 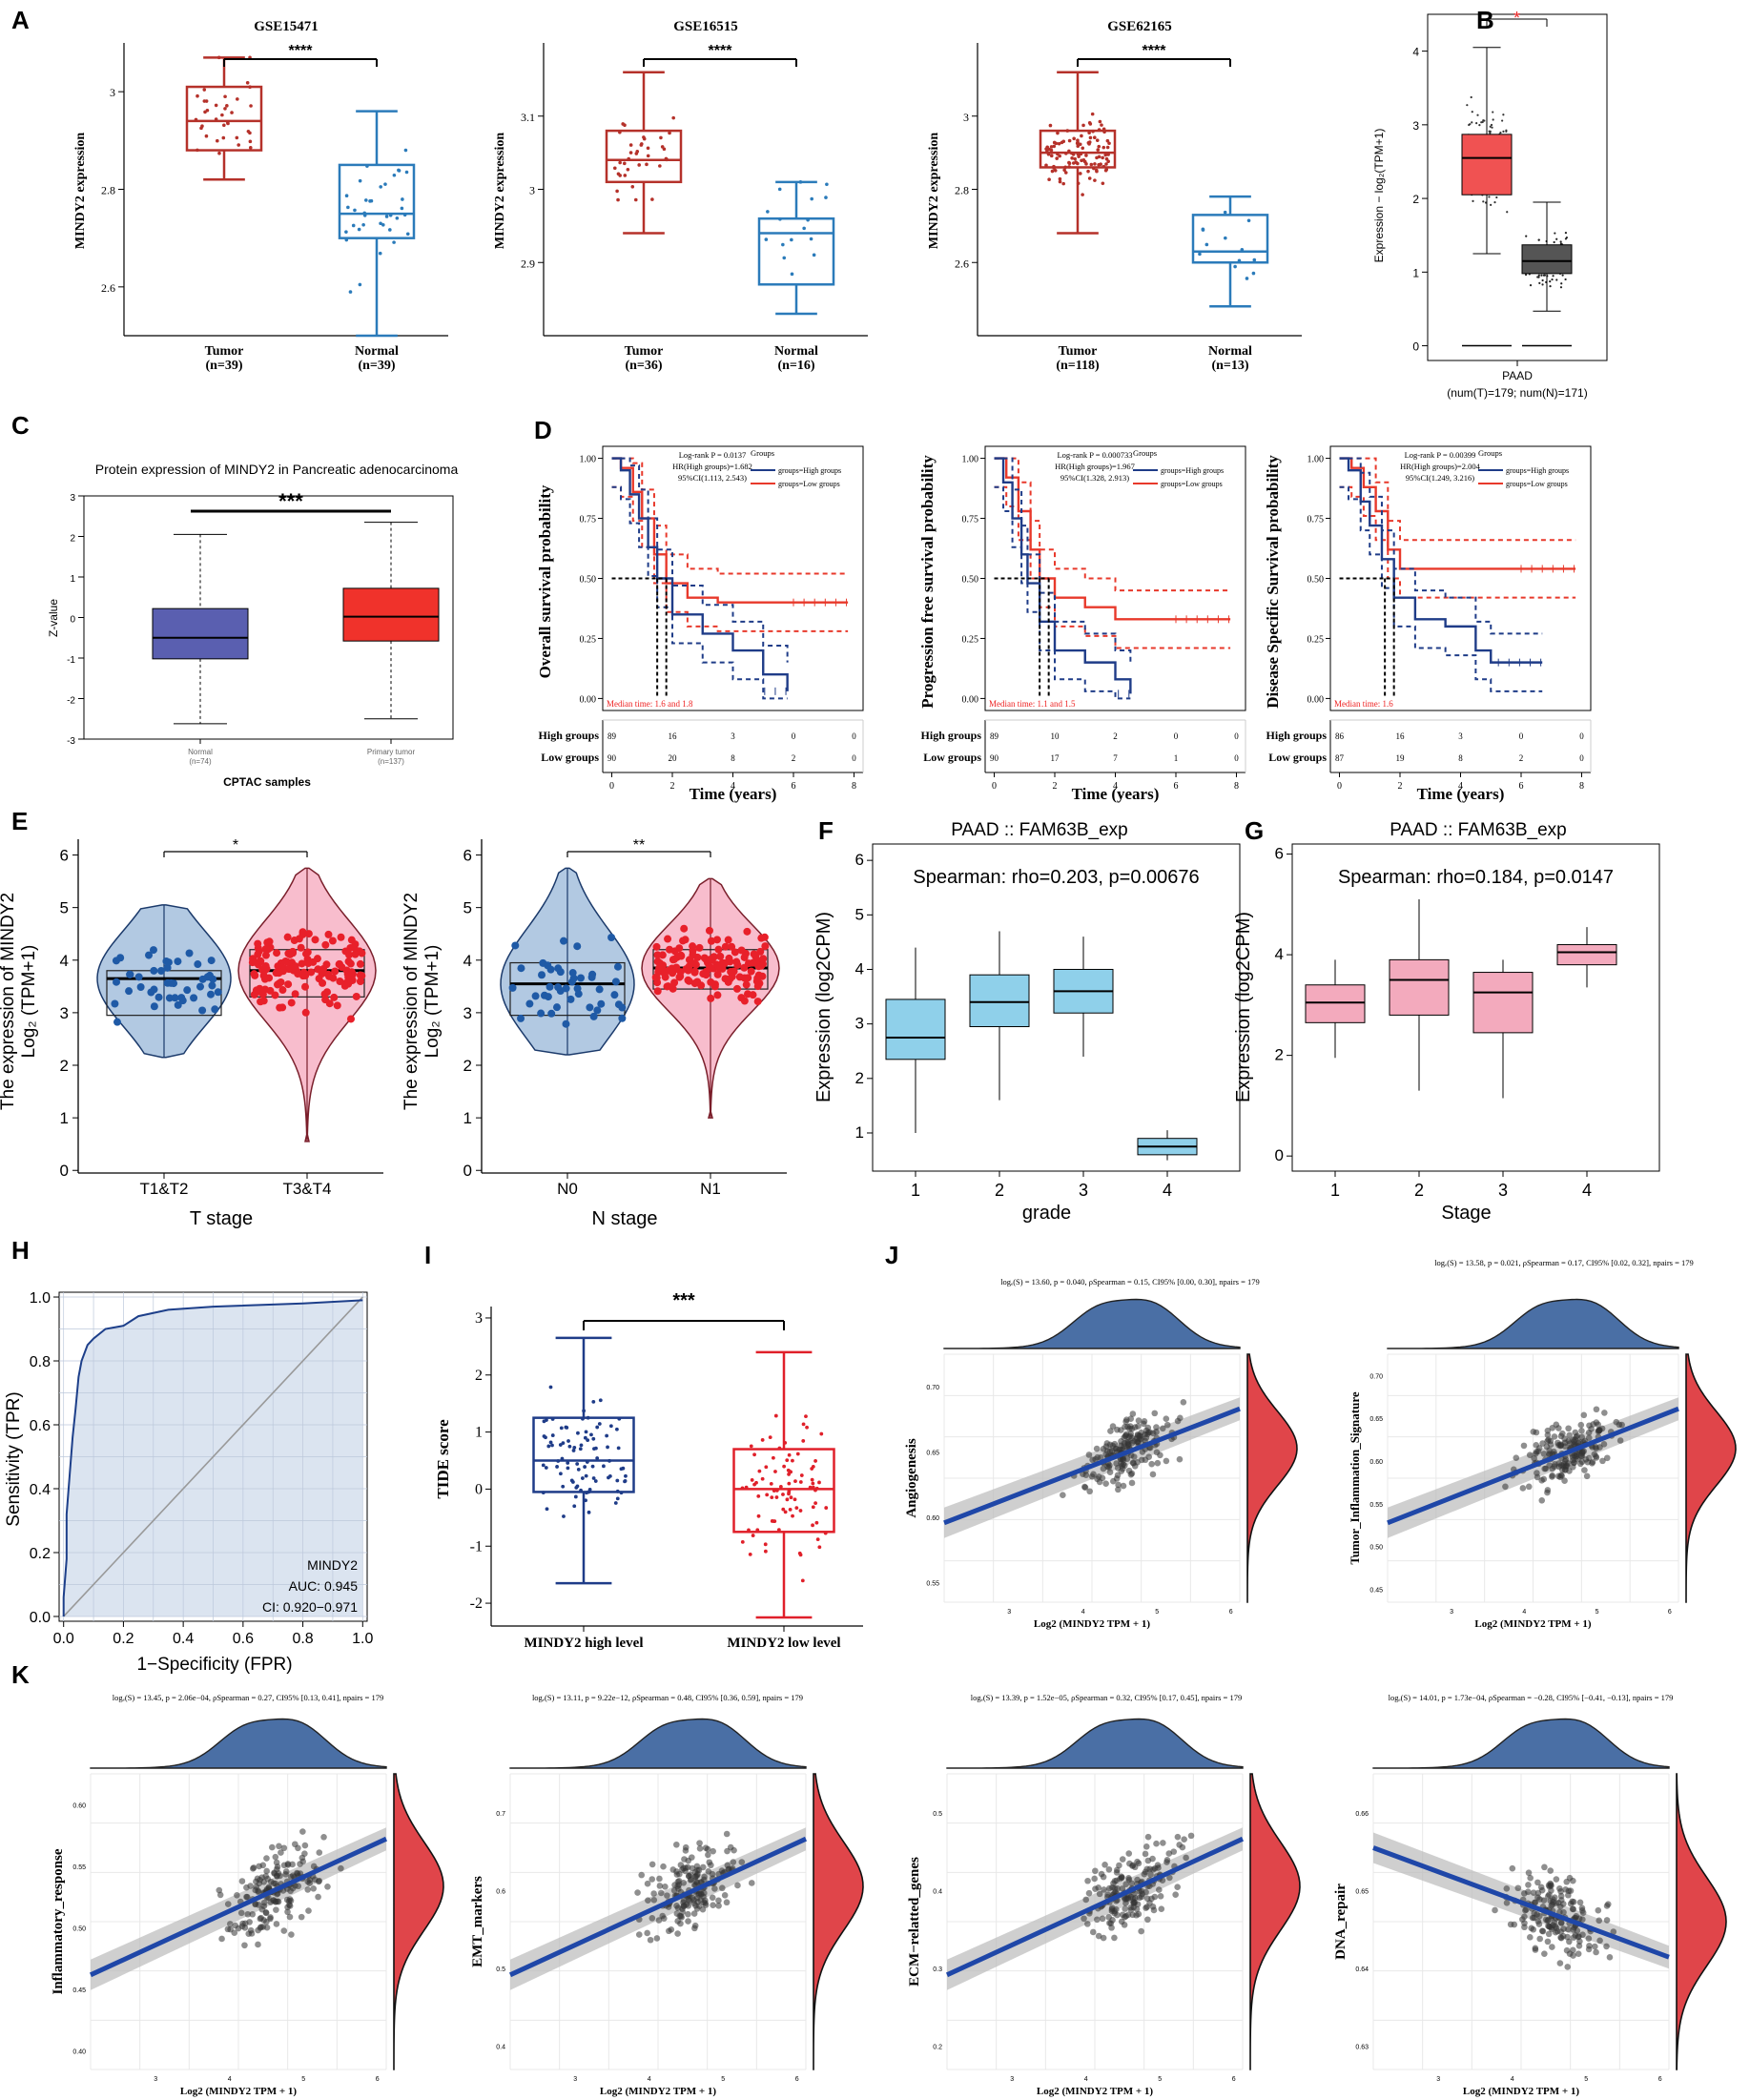 I want to click on x-tick-label: T3&T4, so click(x=306, y=1189).